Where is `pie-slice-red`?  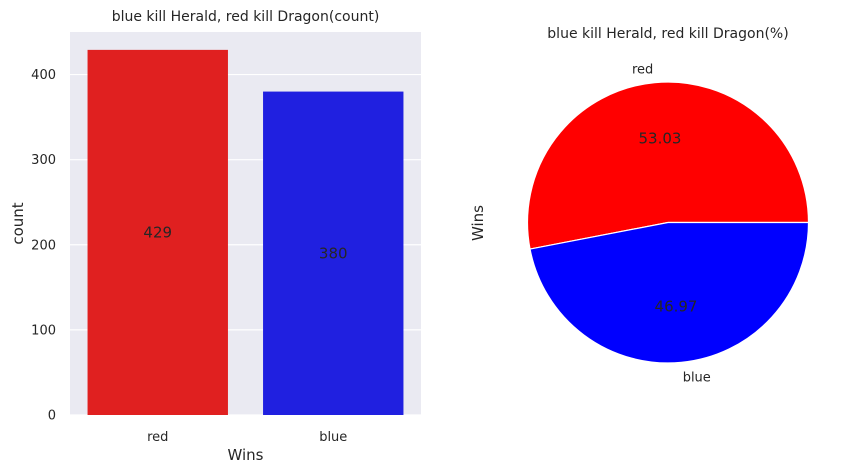
pie-slice-red is located at coordinates (668, 165).